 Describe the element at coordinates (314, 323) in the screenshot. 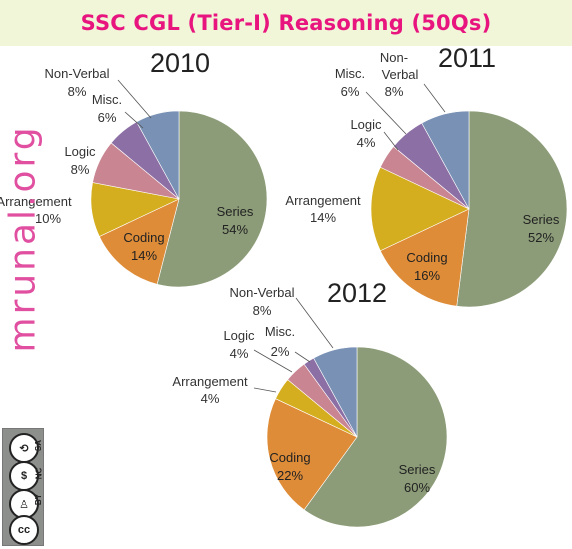

I see `leader-line-2012-non-verbal` at that location.